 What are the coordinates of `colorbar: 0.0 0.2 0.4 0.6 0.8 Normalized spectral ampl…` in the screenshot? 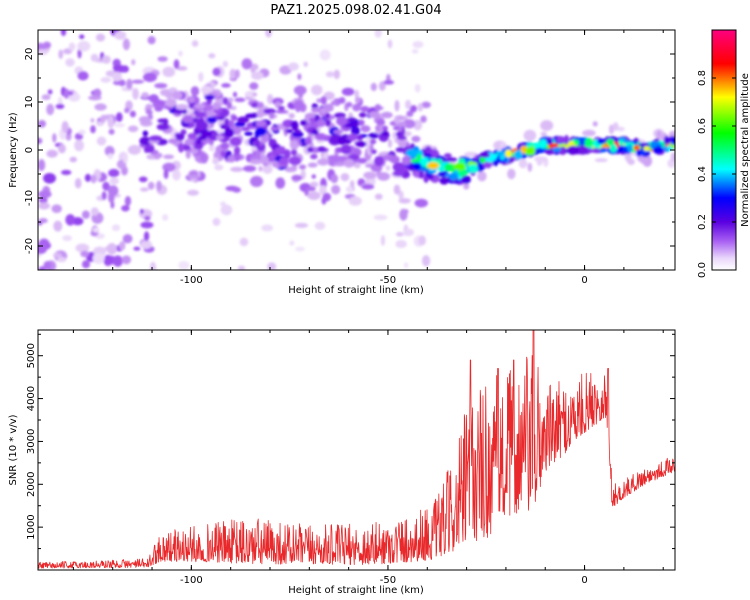 It's located at (723, 153).